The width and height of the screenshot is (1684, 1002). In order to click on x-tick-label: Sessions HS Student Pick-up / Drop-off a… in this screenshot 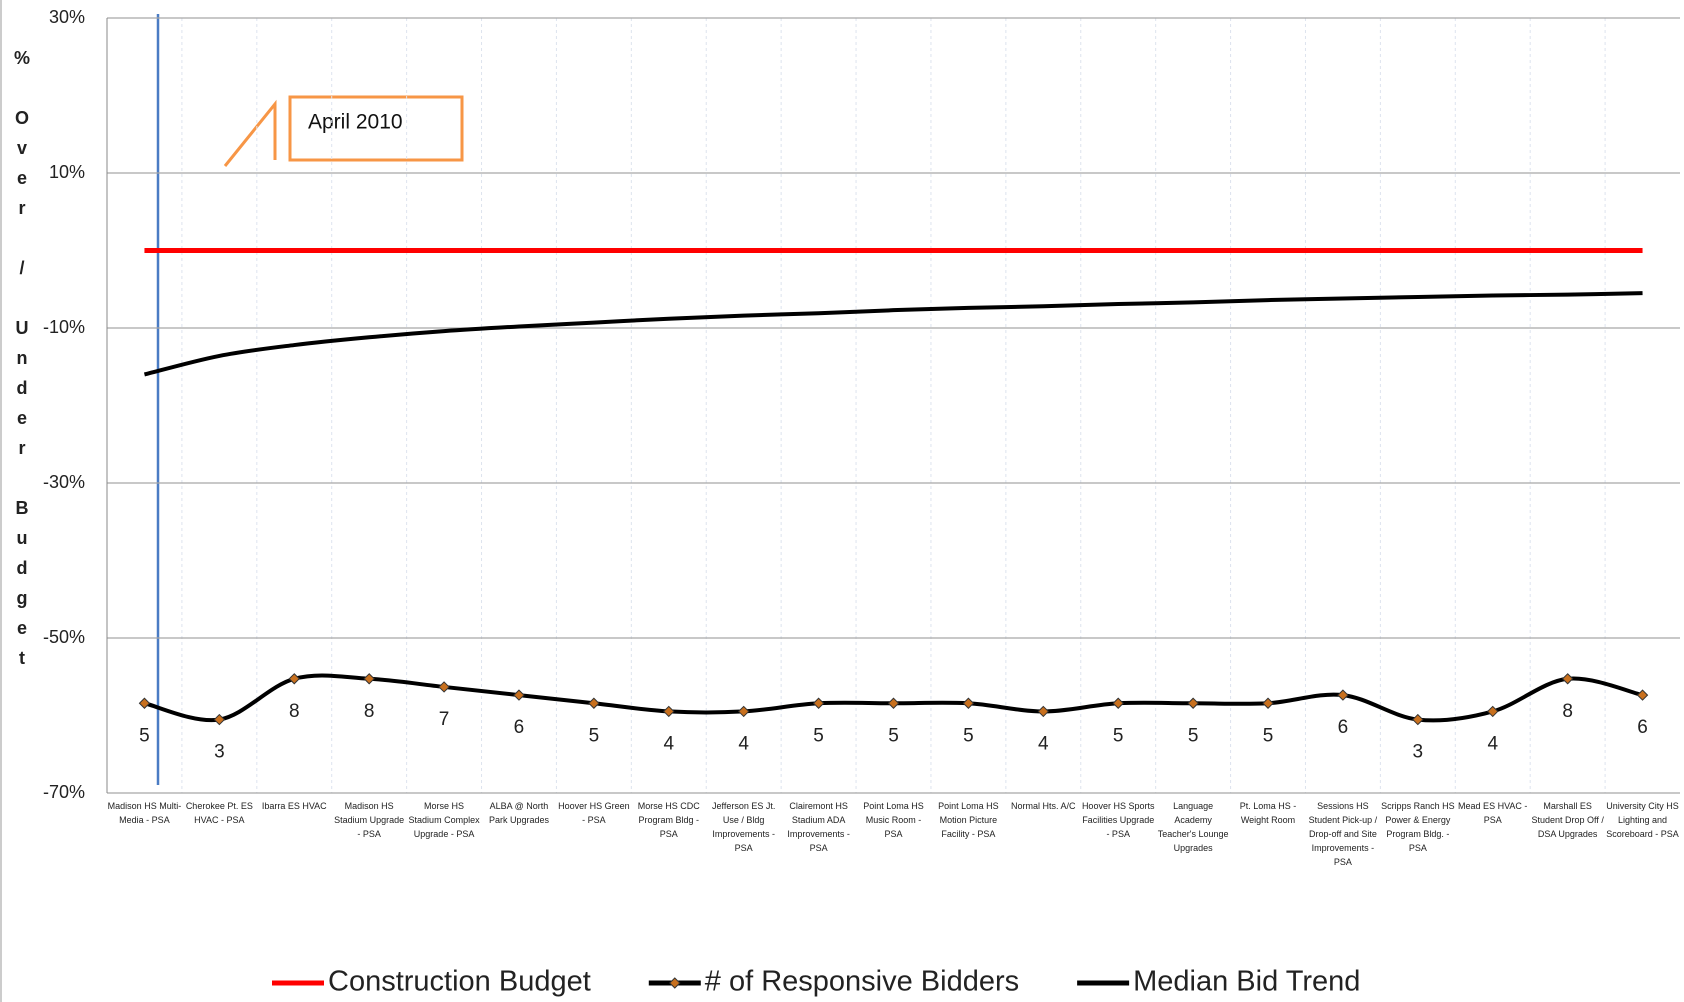, I will do `click(1343, 834)`.